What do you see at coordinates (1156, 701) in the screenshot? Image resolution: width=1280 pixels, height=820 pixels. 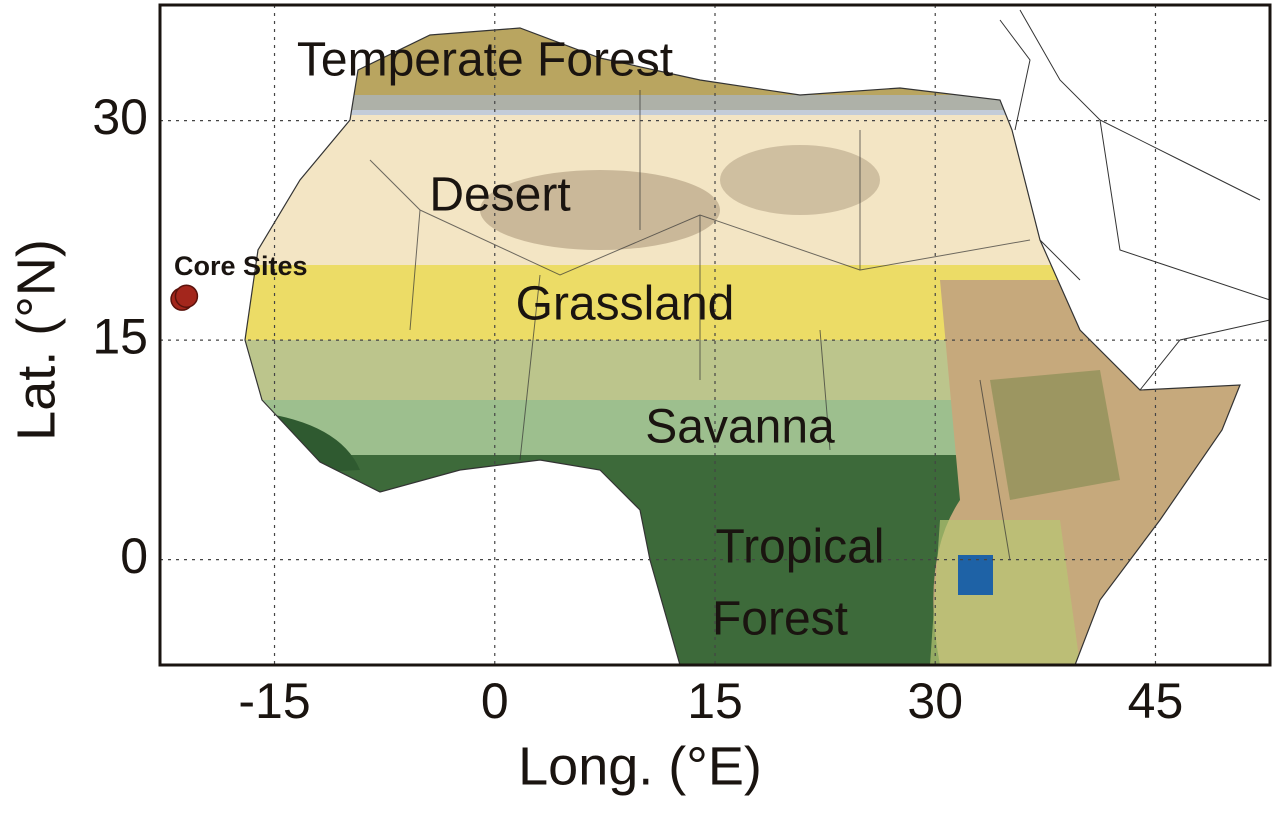 I see `x-tick-label: 45` at bounding box center [1156, 701].